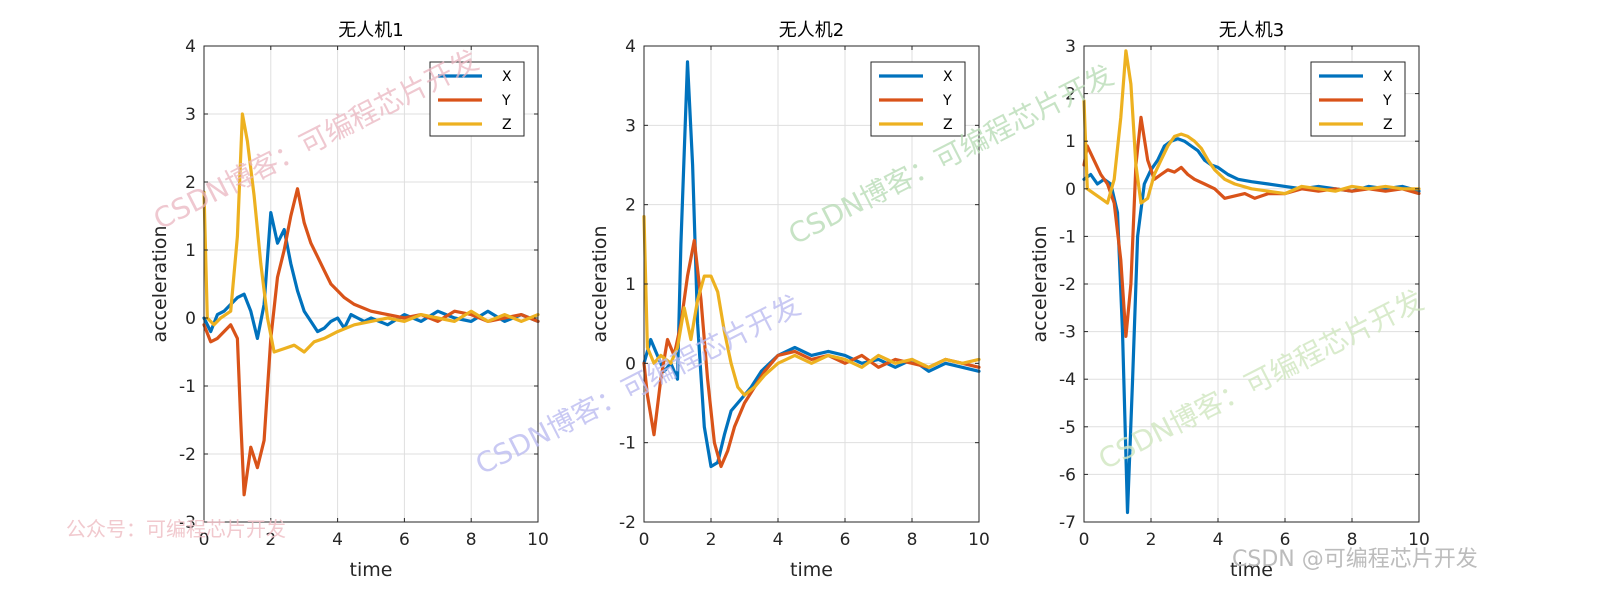 The height and width of the screenshot is (603, 1614). What do you see at coordinates (1251, 30) in the screenshot?
I see `chart-title: 无人机3` at bounding box center [1251, 30].